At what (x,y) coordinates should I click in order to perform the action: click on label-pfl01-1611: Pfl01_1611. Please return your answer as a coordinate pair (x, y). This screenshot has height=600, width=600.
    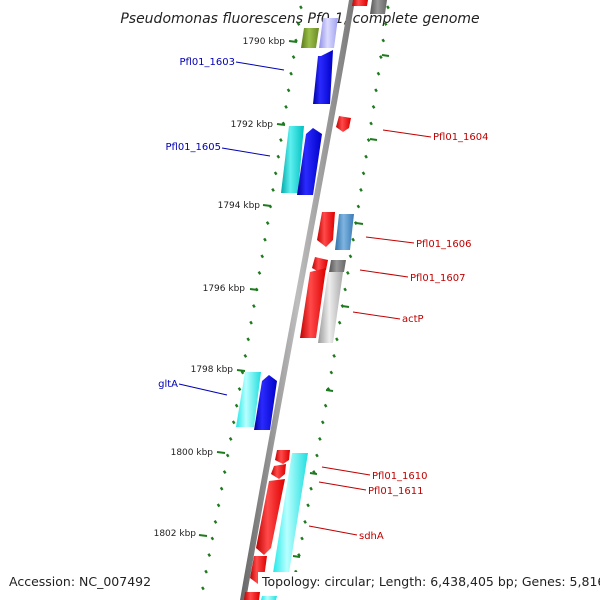
    Looking at the image, I should click on (396, 491).